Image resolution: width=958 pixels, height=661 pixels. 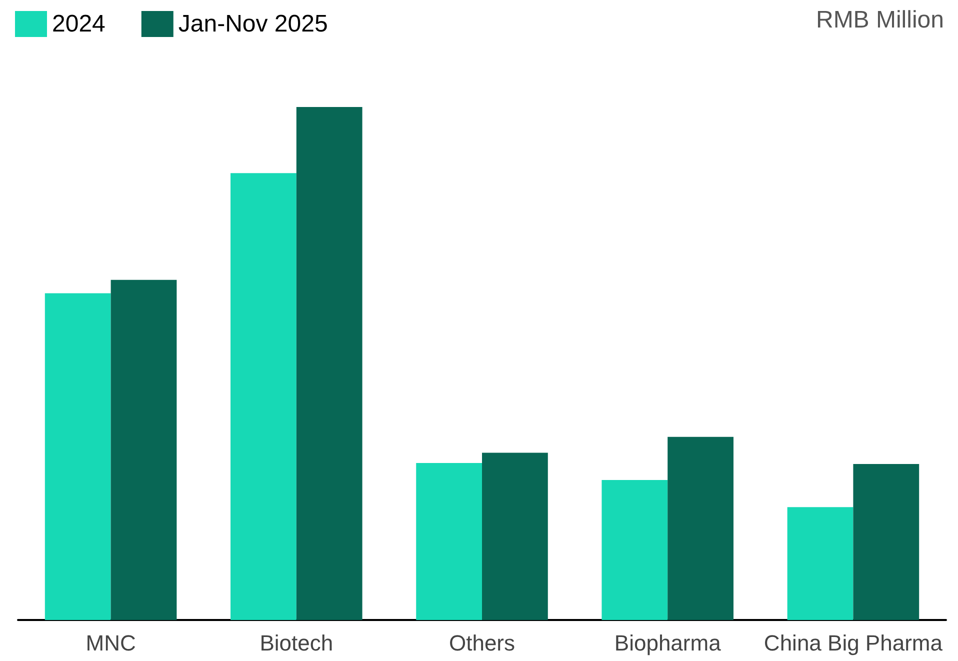 What do you see at coordinates (111, 643) in the screenshot?
I see `x-tick-label: MNC` at bounding box center [111, 643].